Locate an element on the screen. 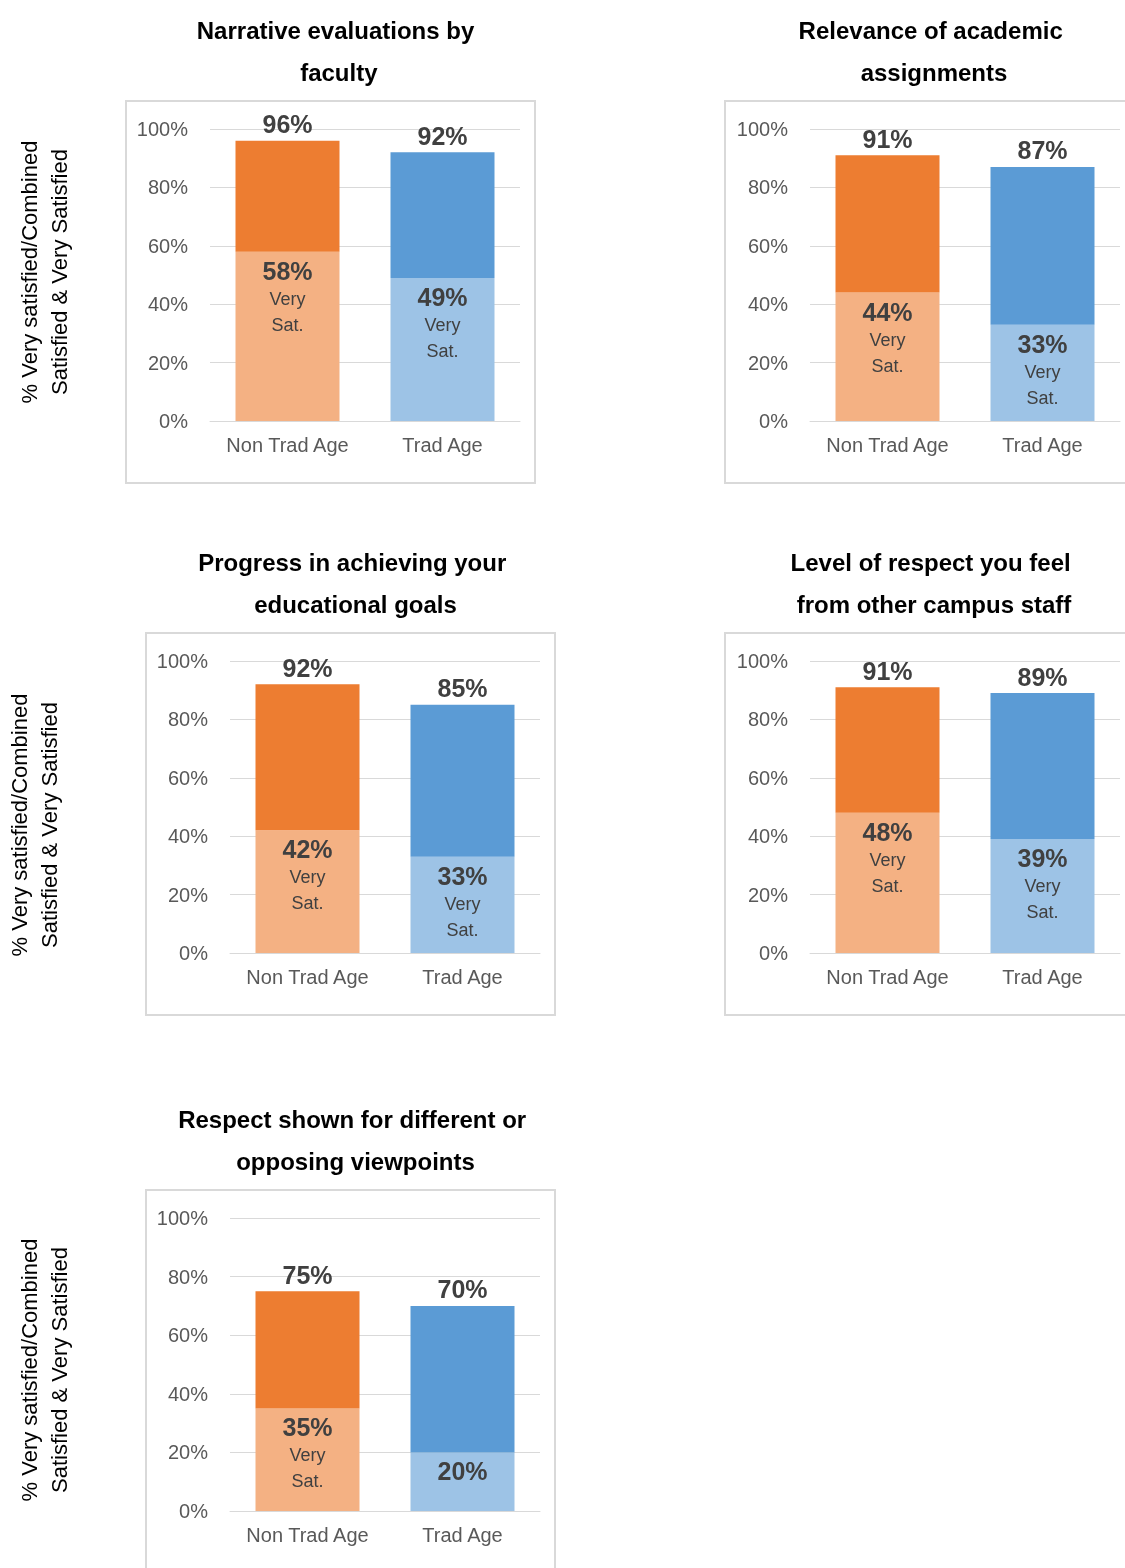 The height and width of the screenshot is (1568, 1125). total-label: 70% is located at coordinates (462, 1289).